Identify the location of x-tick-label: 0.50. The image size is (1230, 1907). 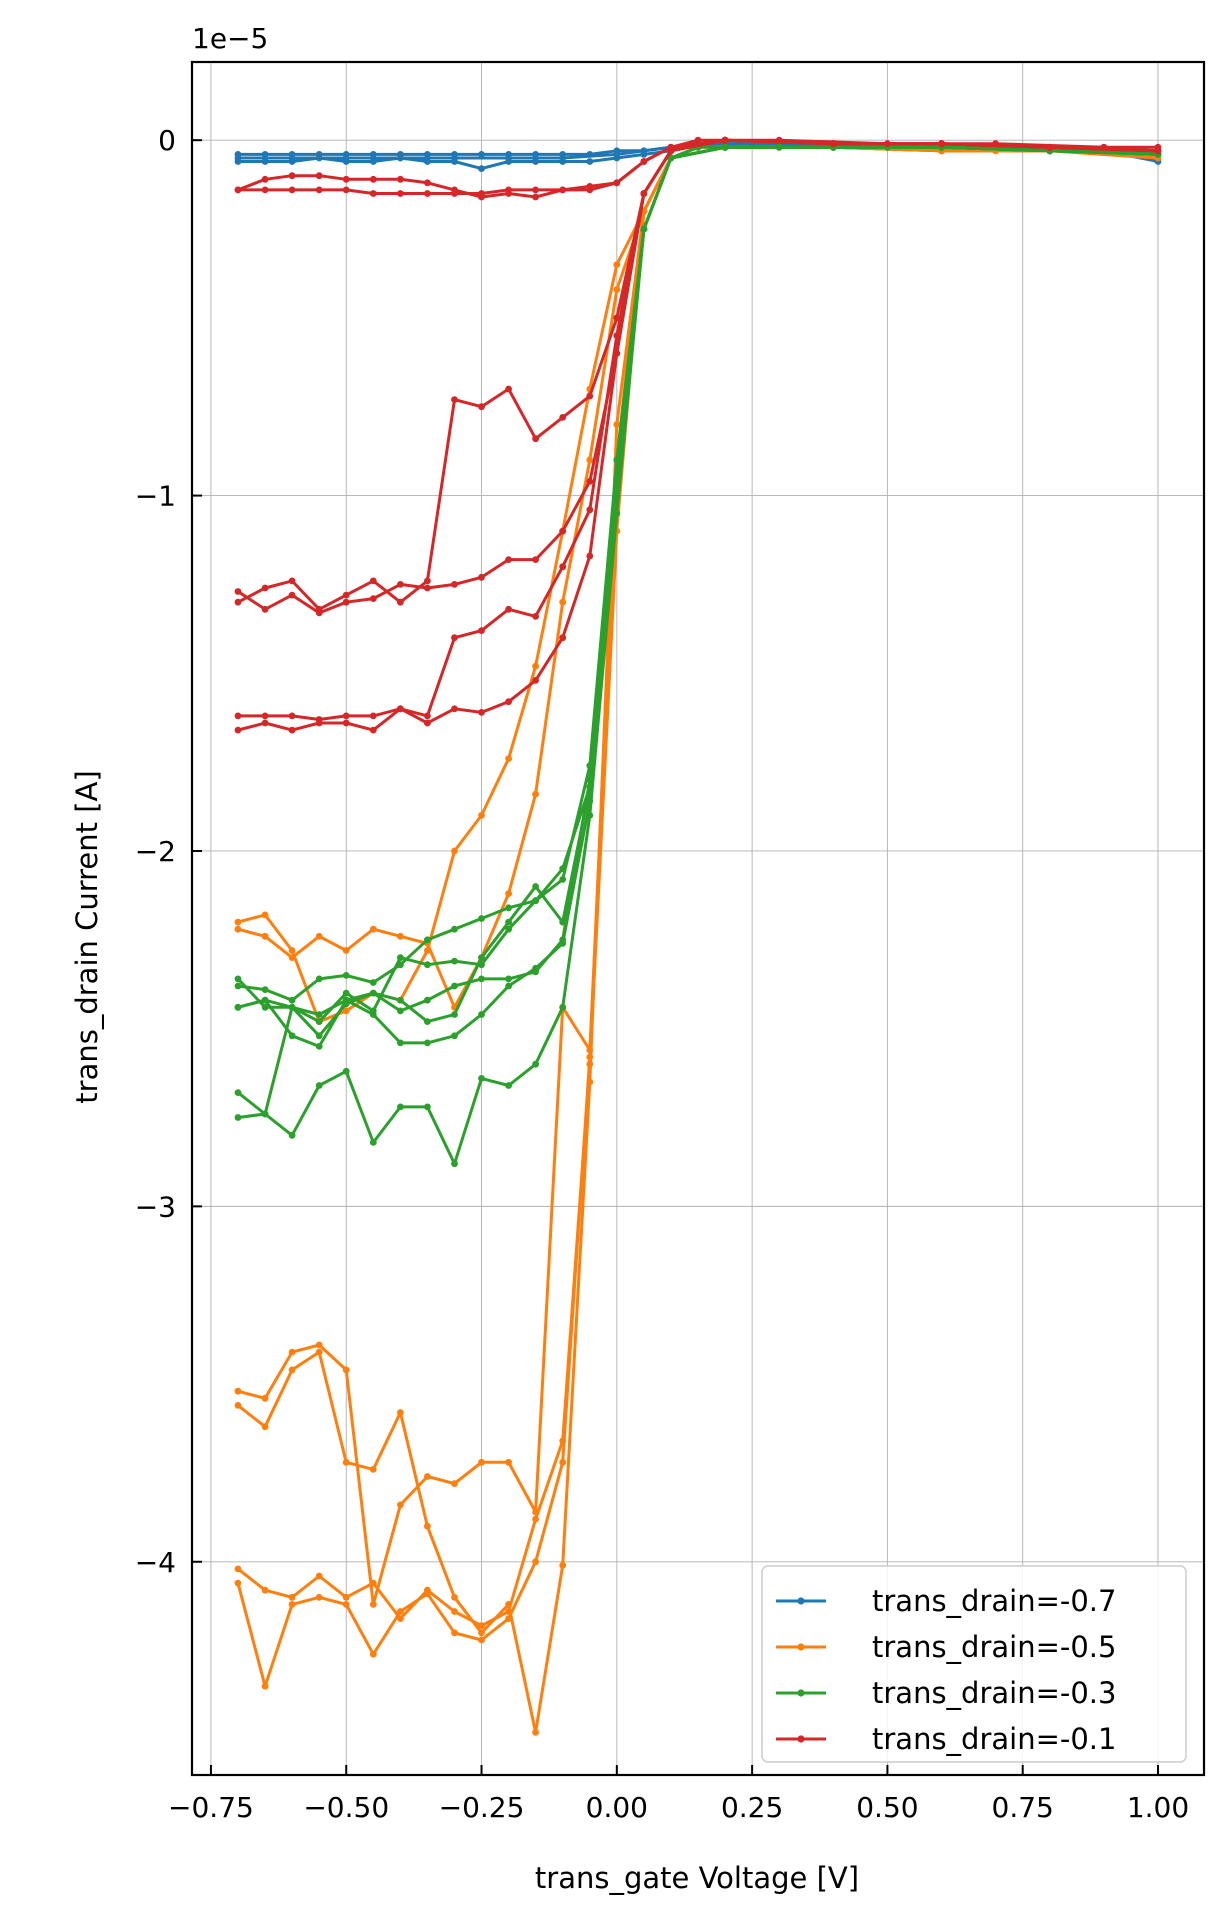
(887, 1807).